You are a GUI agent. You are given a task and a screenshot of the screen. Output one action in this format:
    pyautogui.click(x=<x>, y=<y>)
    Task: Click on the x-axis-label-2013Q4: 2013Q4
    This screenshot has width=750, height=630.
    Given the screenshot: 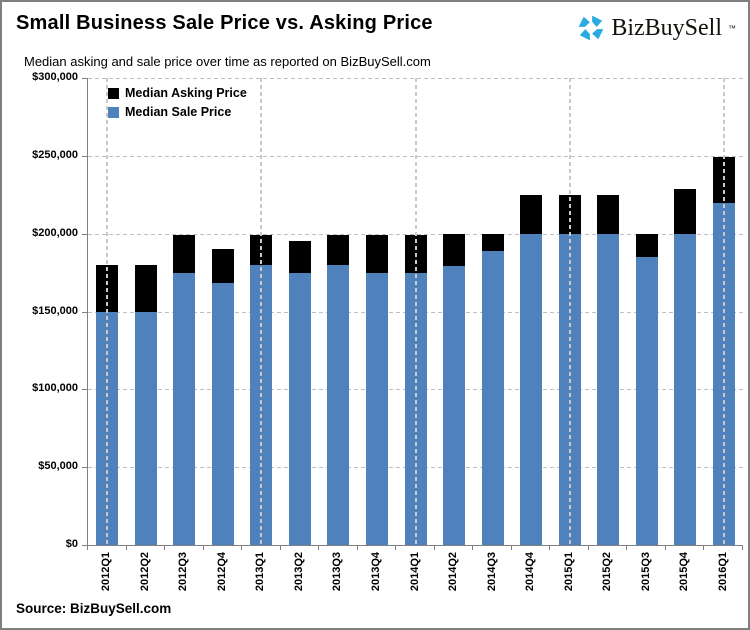 What is the action you would take?
    pyautogui.click(x=375, y=572)
    